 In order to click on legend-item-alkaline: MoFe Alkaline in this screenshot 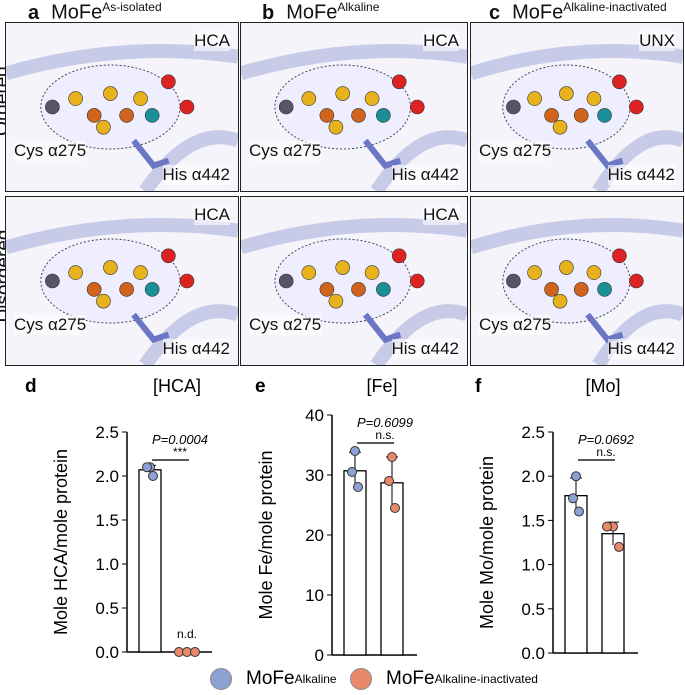, I will do `click(273, 679)`.